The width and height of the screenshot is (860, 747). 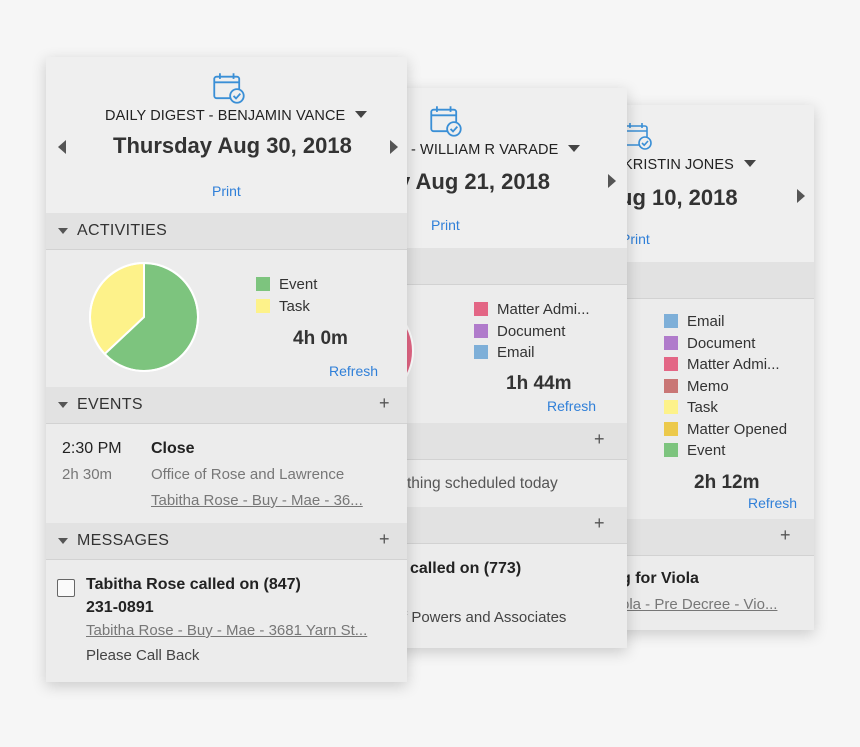 I want to click on date-title: Thursday Aug 30, 2018, so click(x=232, y=145).